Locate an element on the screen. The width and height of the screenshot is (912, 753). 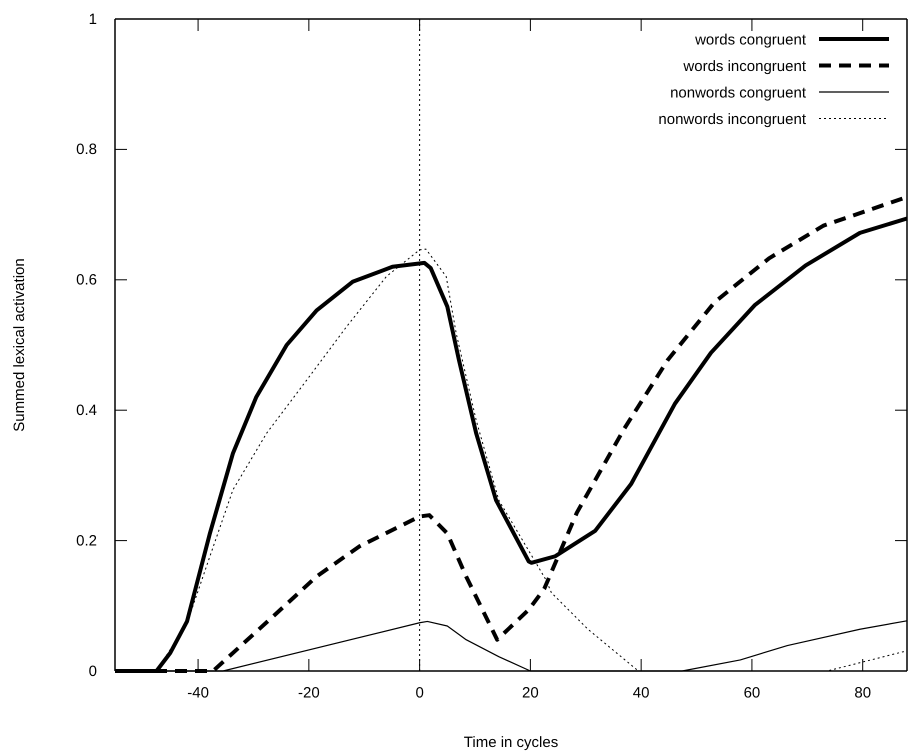
x-tick-label: 40 is located at coordinates (641, 693).